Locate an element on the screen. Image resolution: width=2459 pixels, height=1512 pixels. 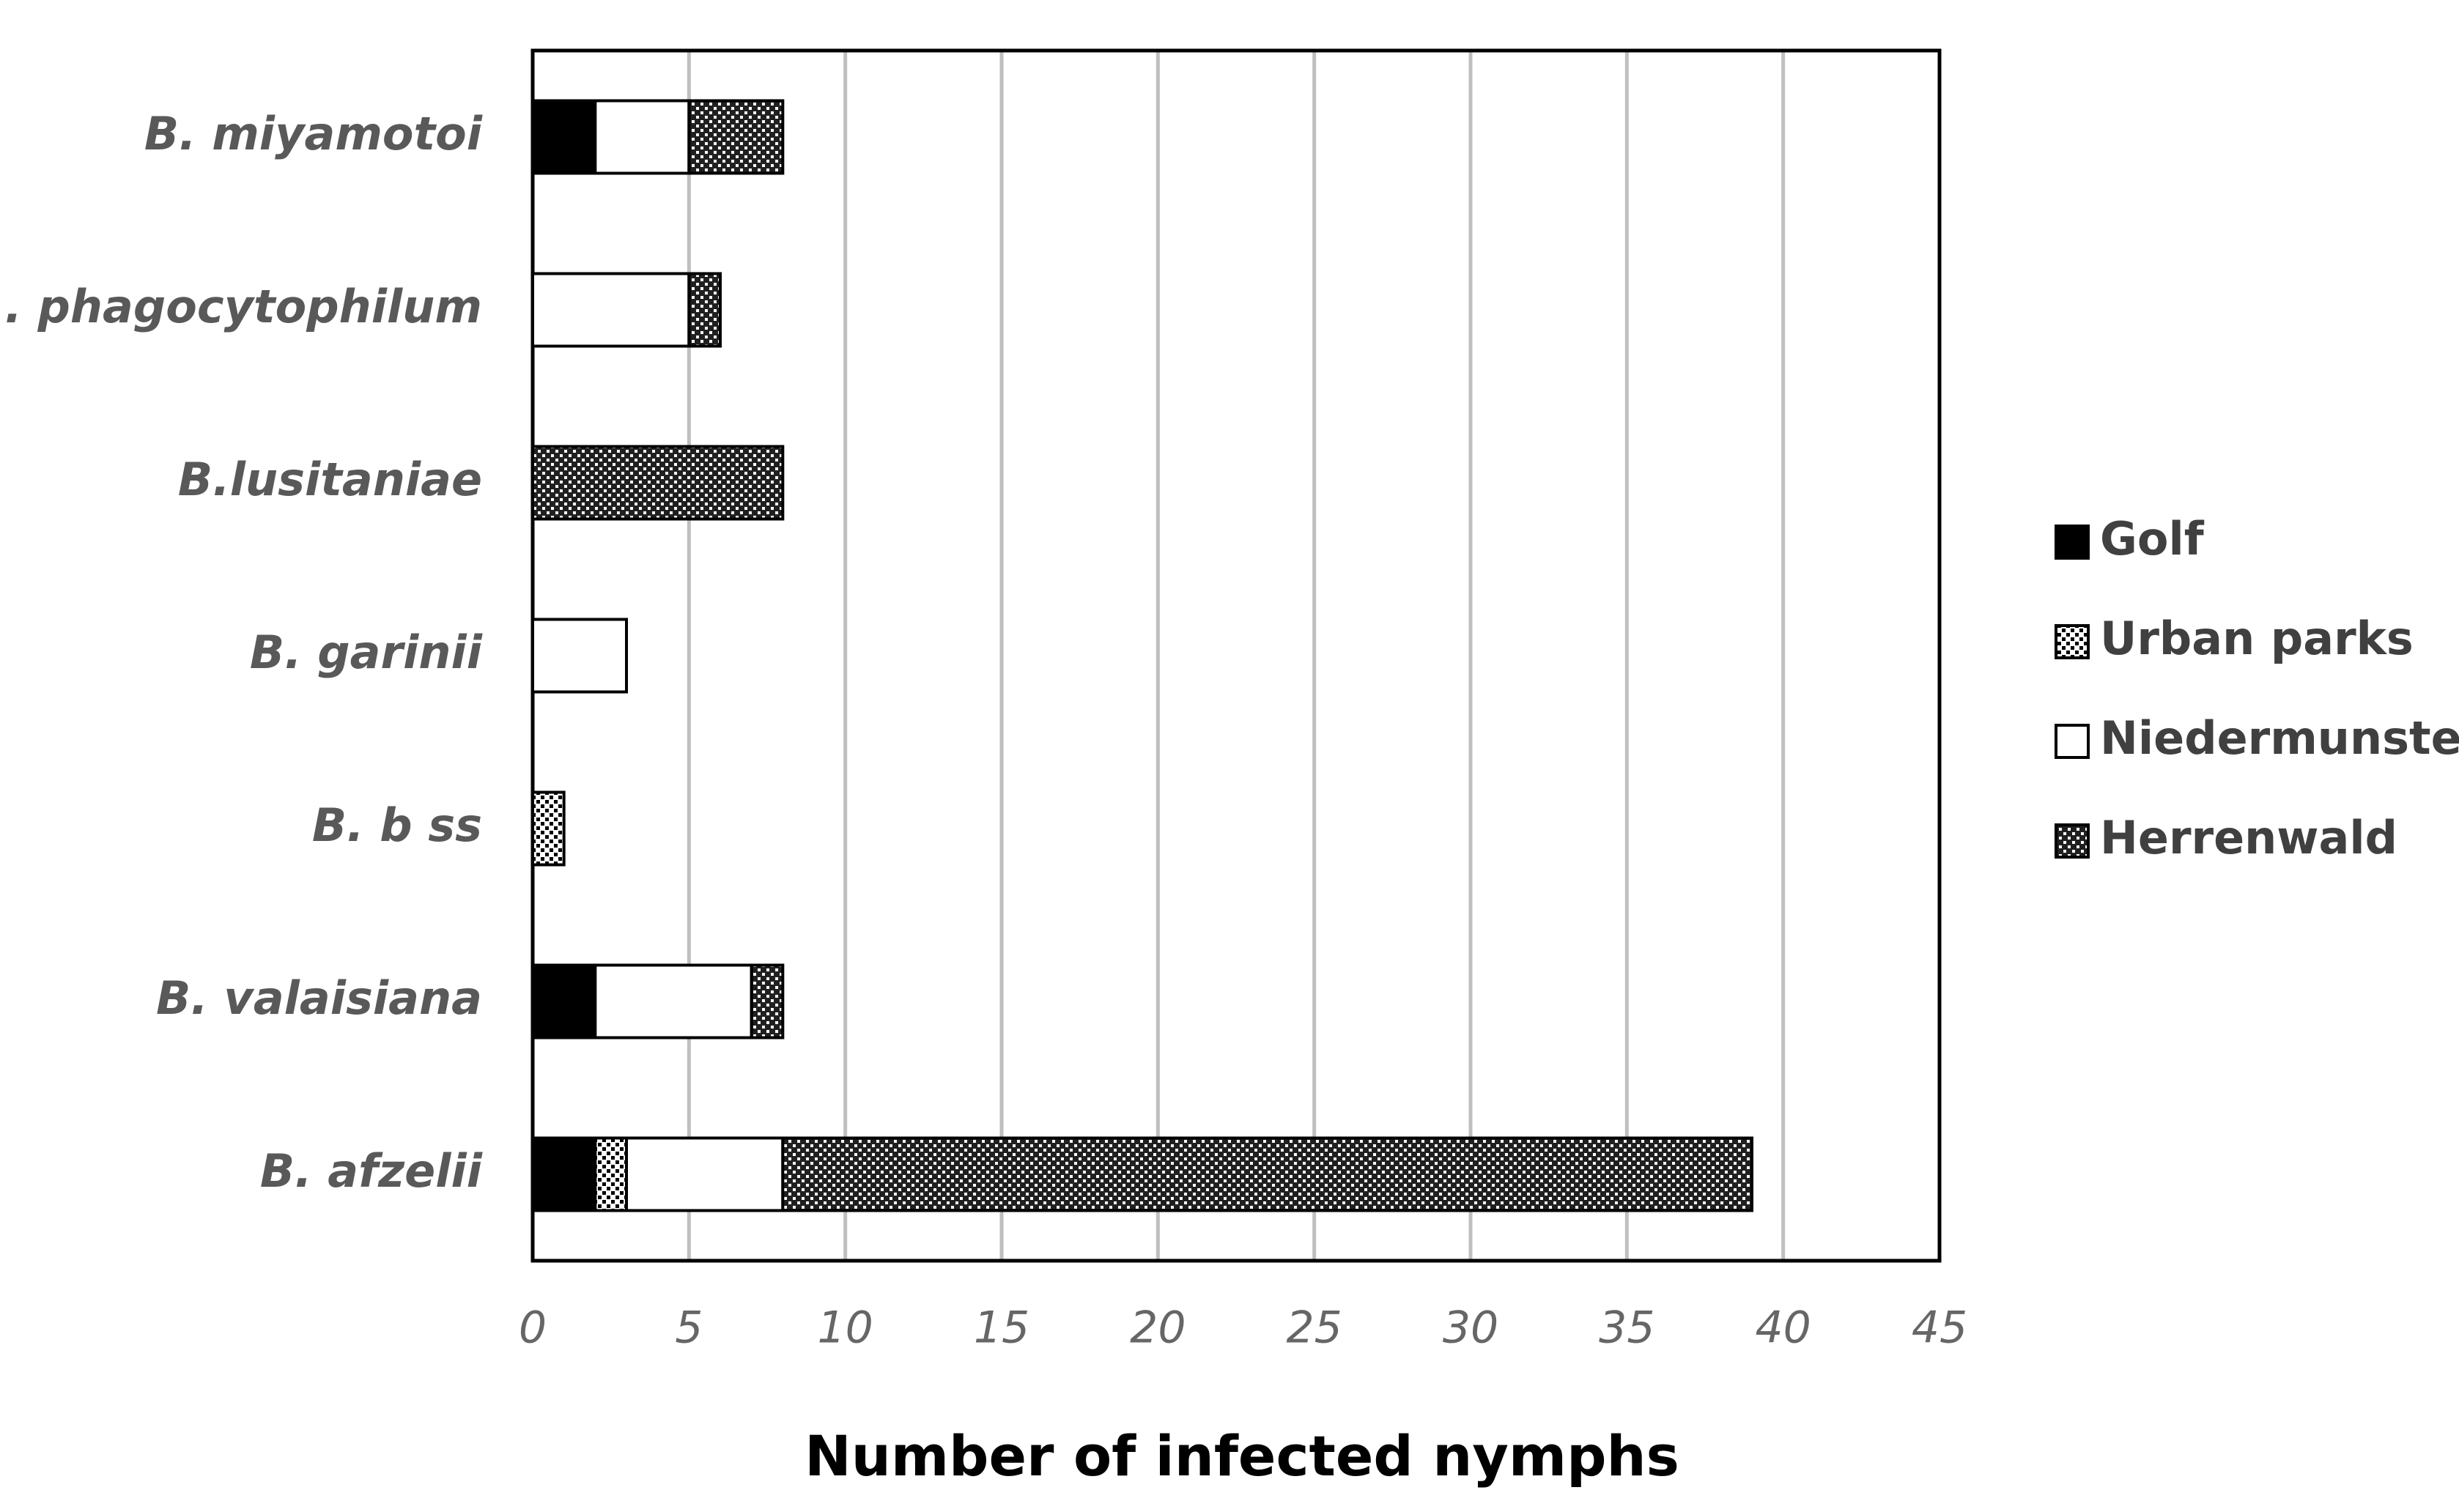
y-tick-label: B. miyamotoi is located at coordinates (313, 133).